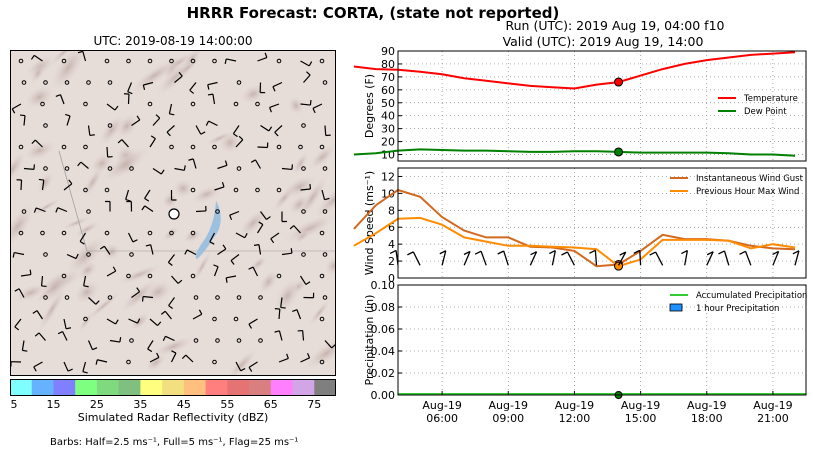  I want to click on colorbar-swatch, so click(64, 387).